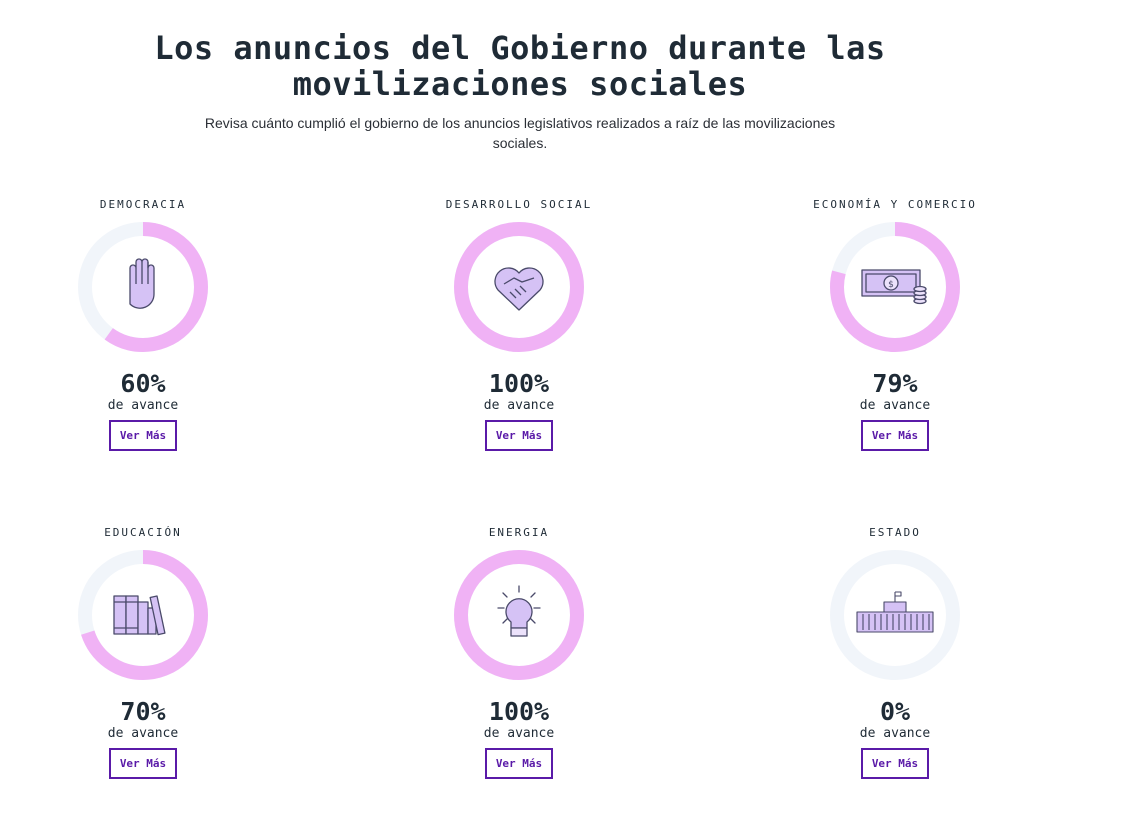 This screenshot has height=824, width=1140. What do you see at coordinates (139, 615) in the screenshot?
I see `books-icon` at bounding box center [139, 615].